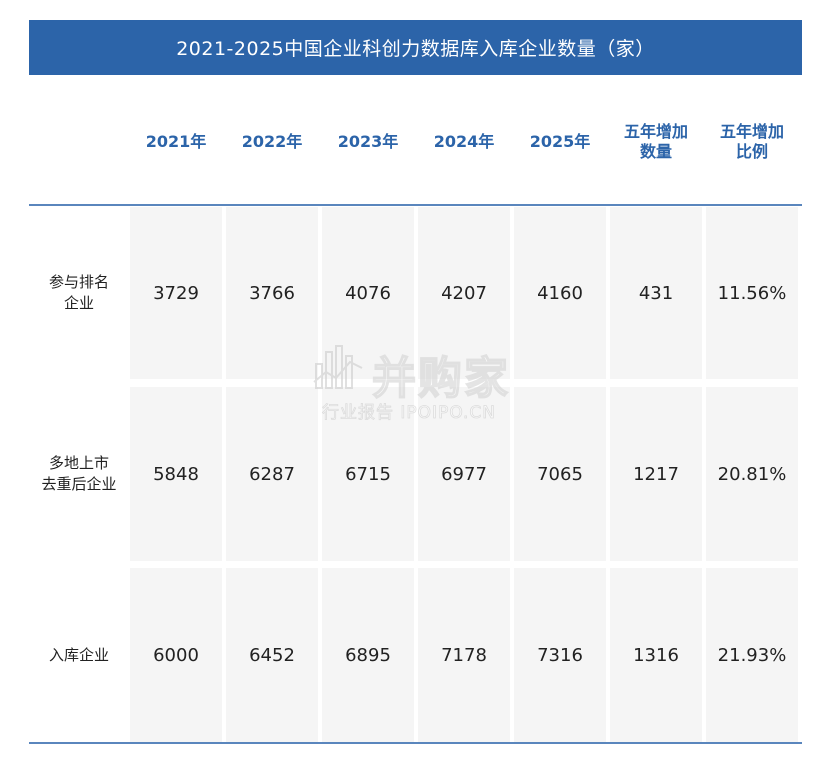  What do you see at coordinates (752, 293) in the screenshot?
I see `table-cell: 11.56%` at bounding box center [752, 293].